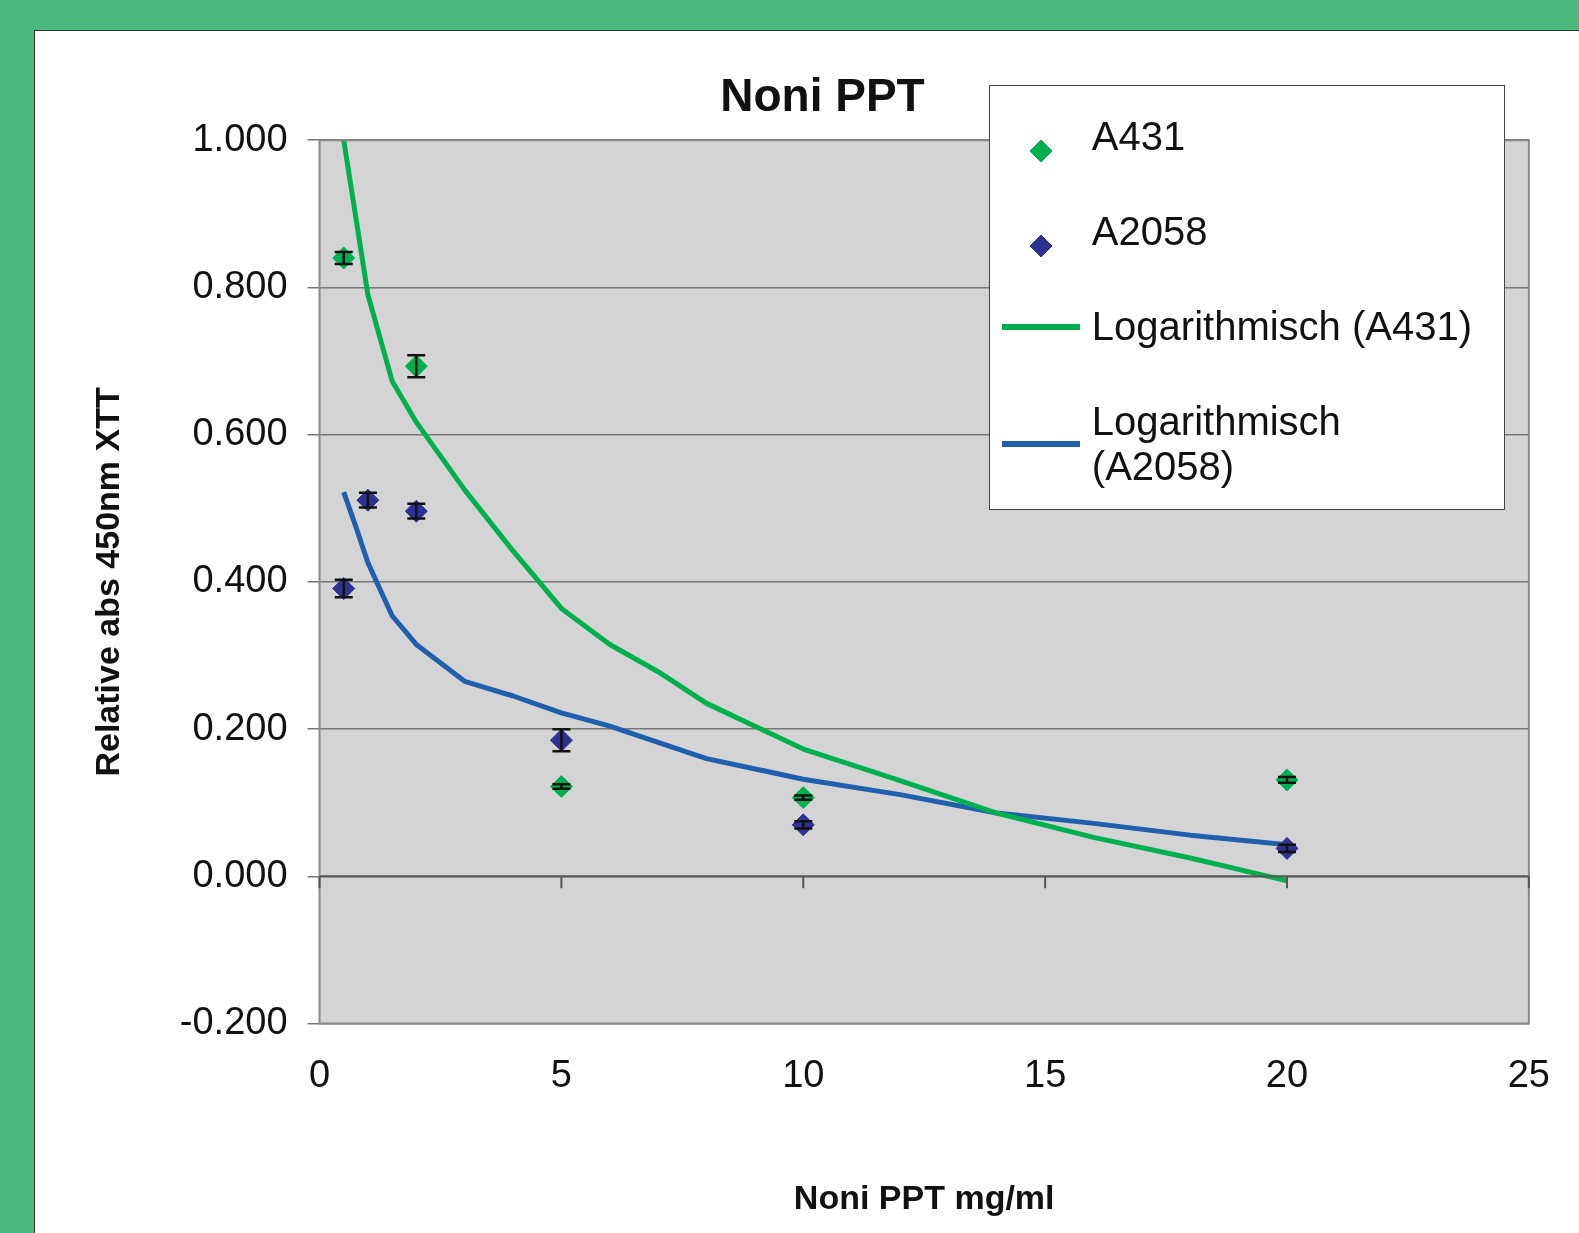 The height and width of the screenshot is (1233, 1579). Describe the element at coordinates (1138, 137) in the screenshot. I see `legend-label: A431` at that location.